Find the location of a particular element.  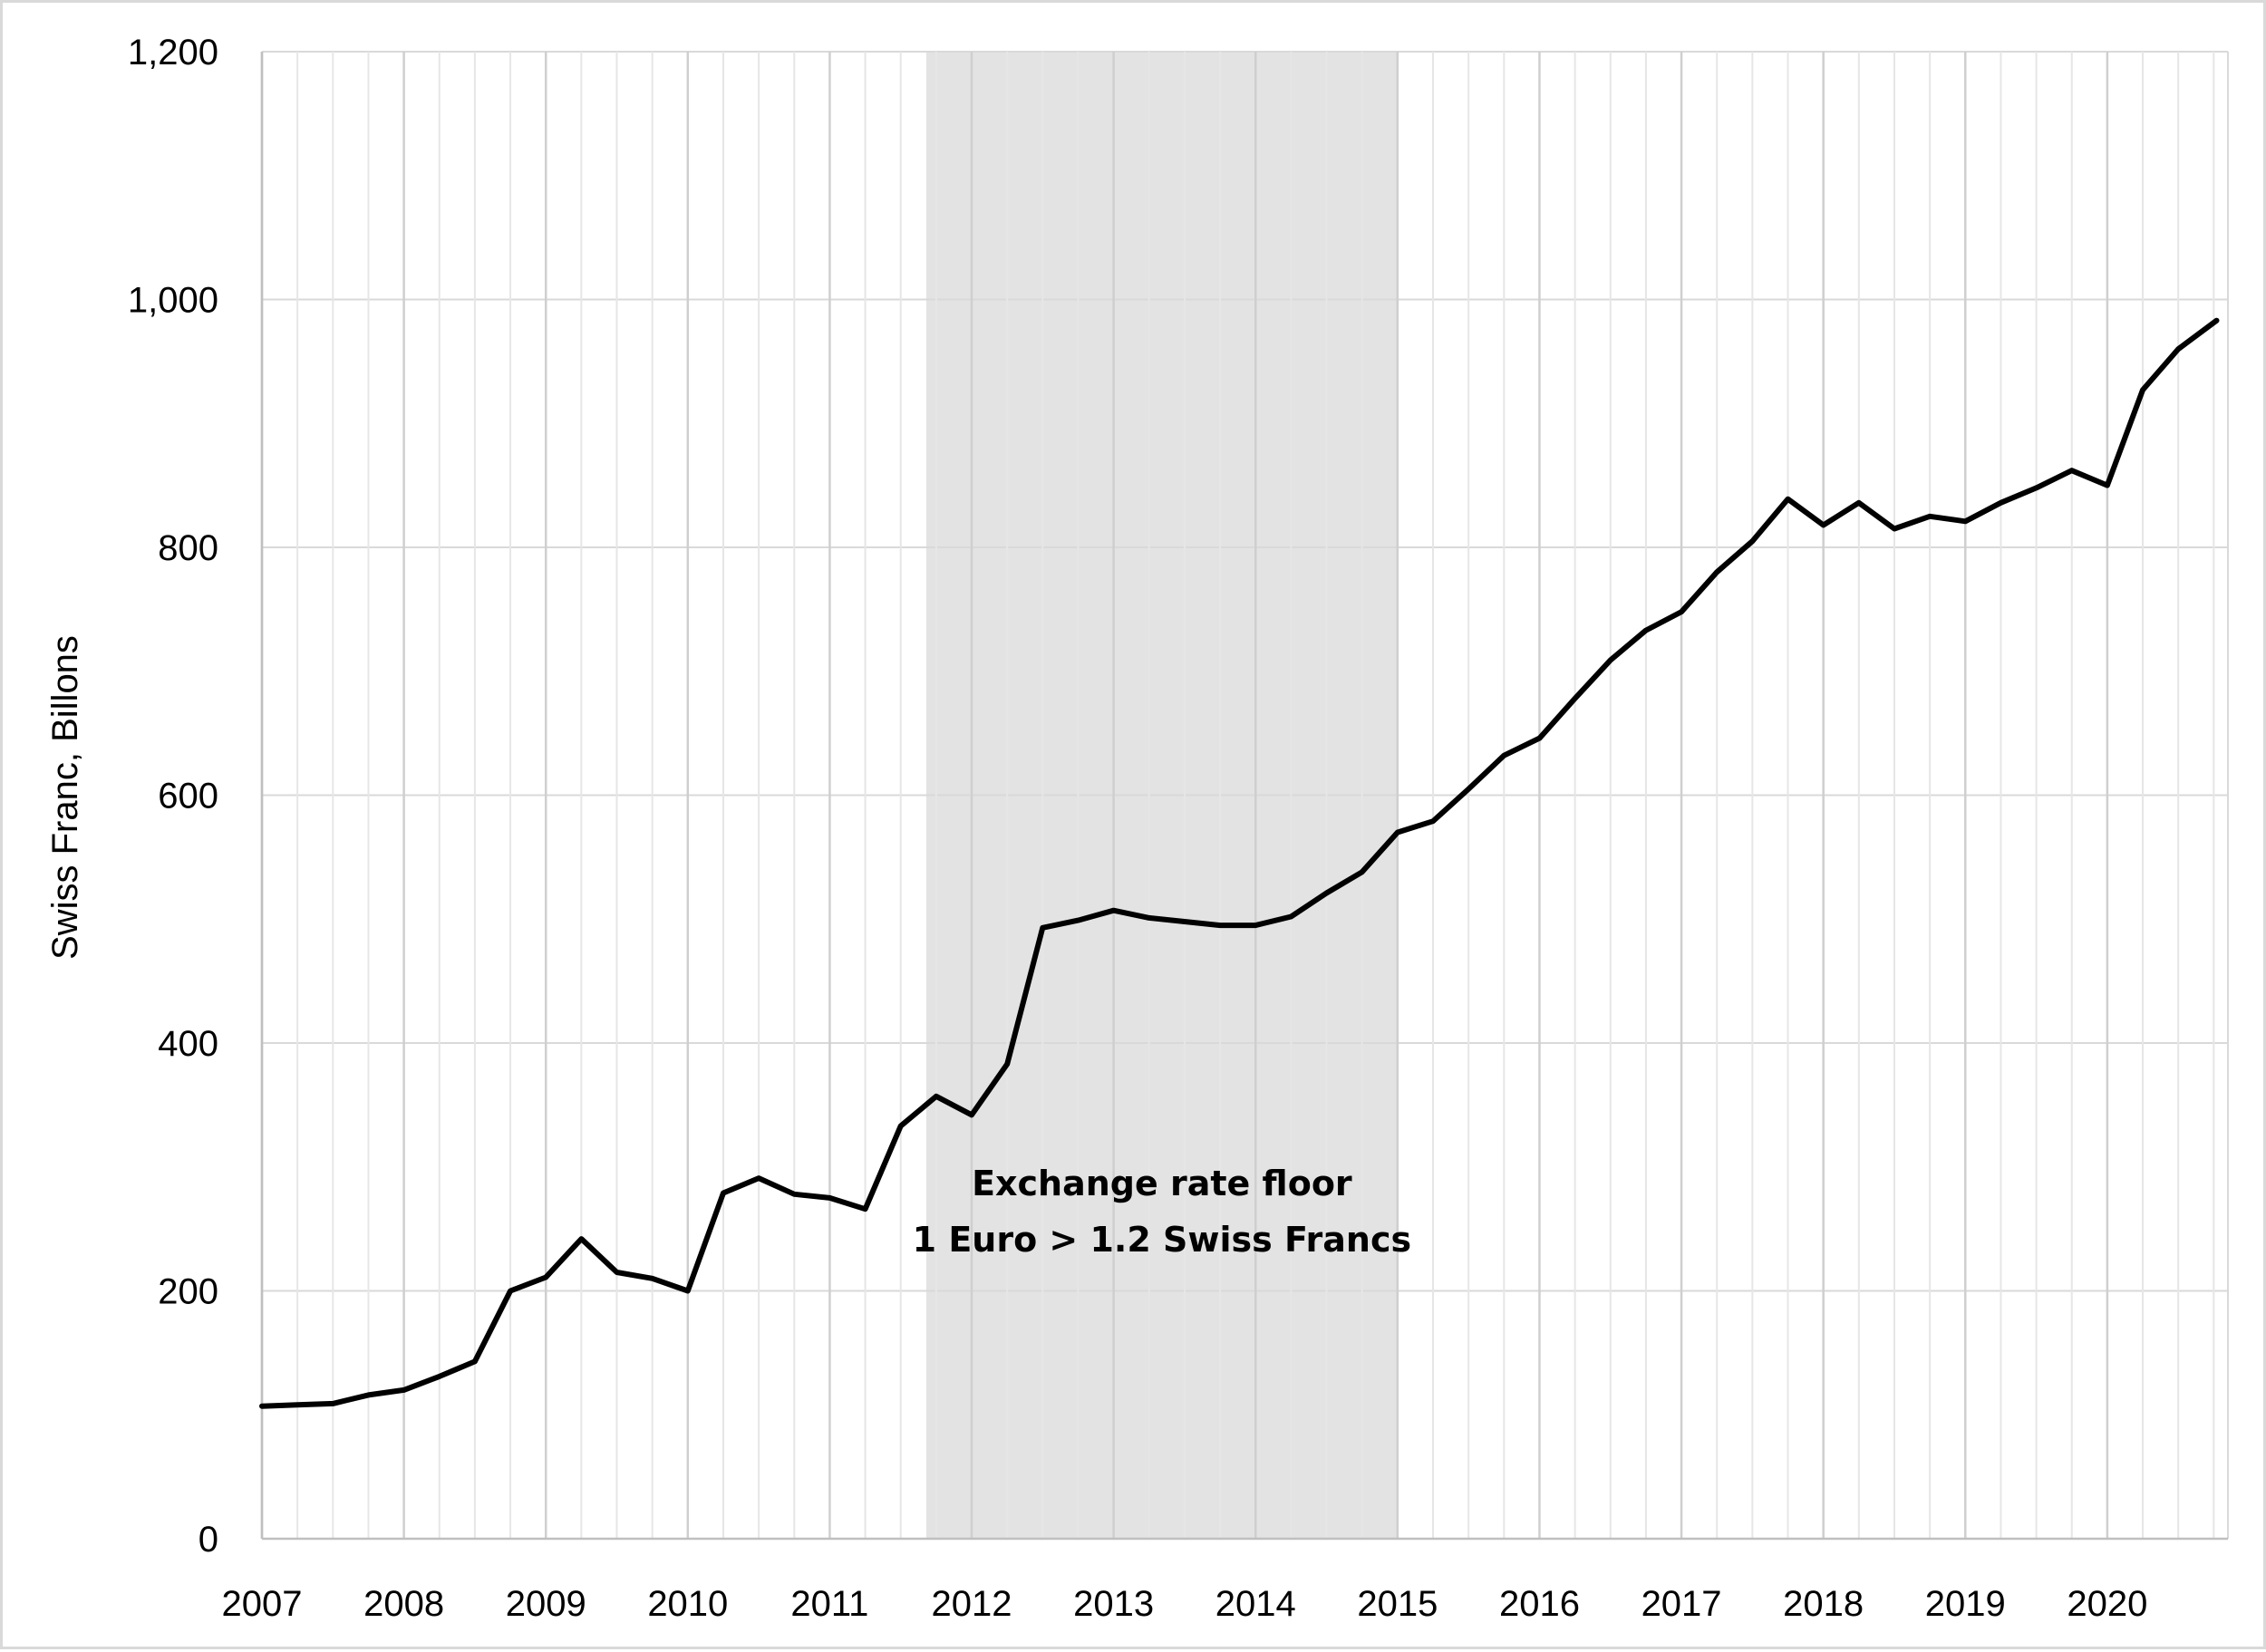

y-axis-label: Swiss Franc, Billons is located at coordinates (65, 797).